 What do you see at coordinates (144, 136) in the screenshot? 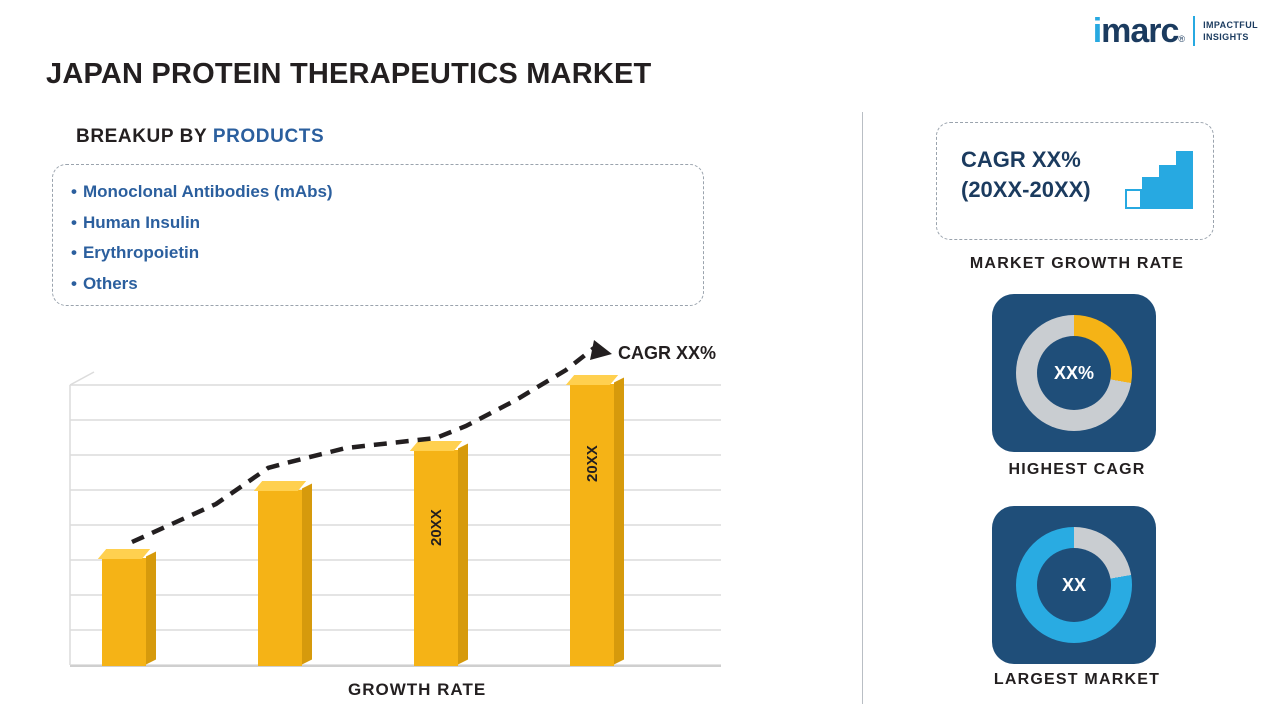
I see `breakup-prefix: BREAKUP BY` at bounding box center [144, 136].